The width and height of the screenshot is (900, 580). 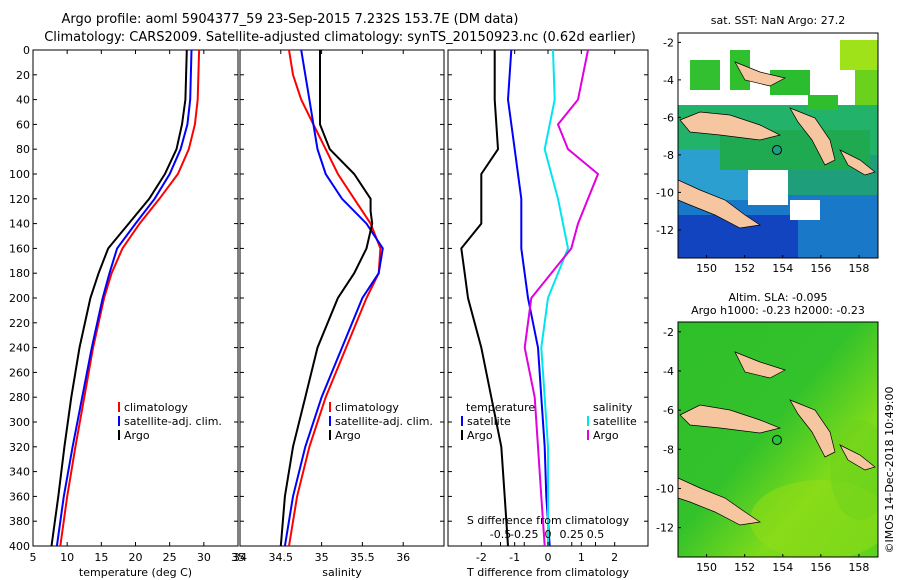 What do you see at coordinates (572, 534) in the screenshot?
I see `x2-tick-label: 0.25` at bounding box center [572, 534].